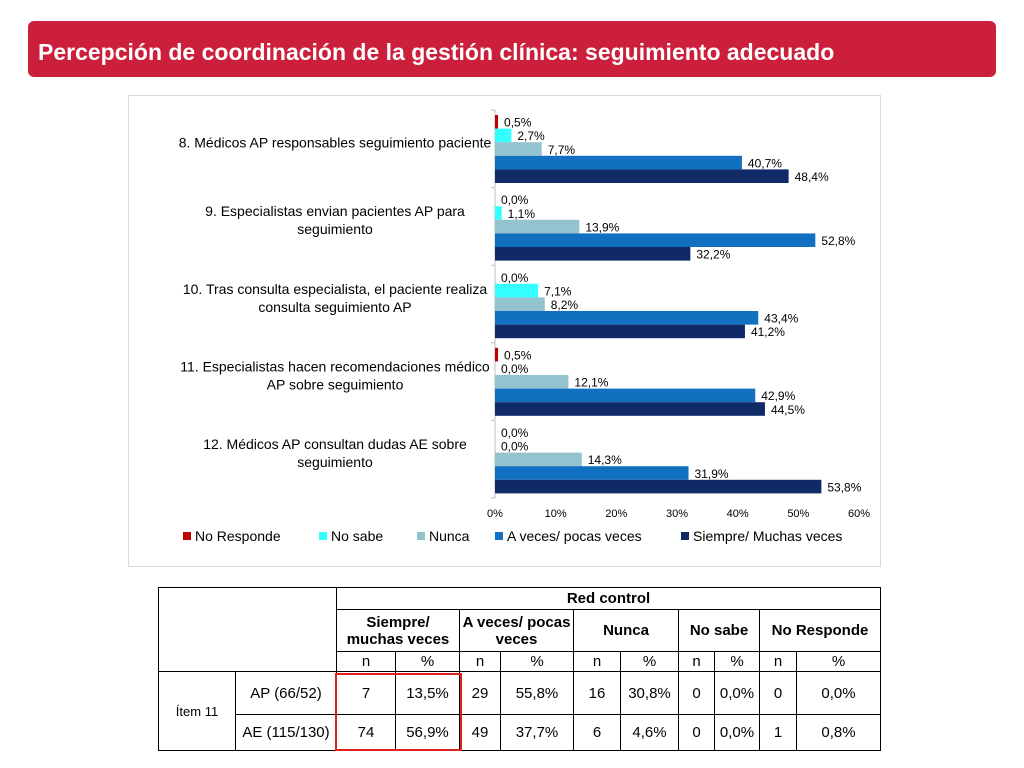  I want to click on table-cell: 29, so click(480, 693).